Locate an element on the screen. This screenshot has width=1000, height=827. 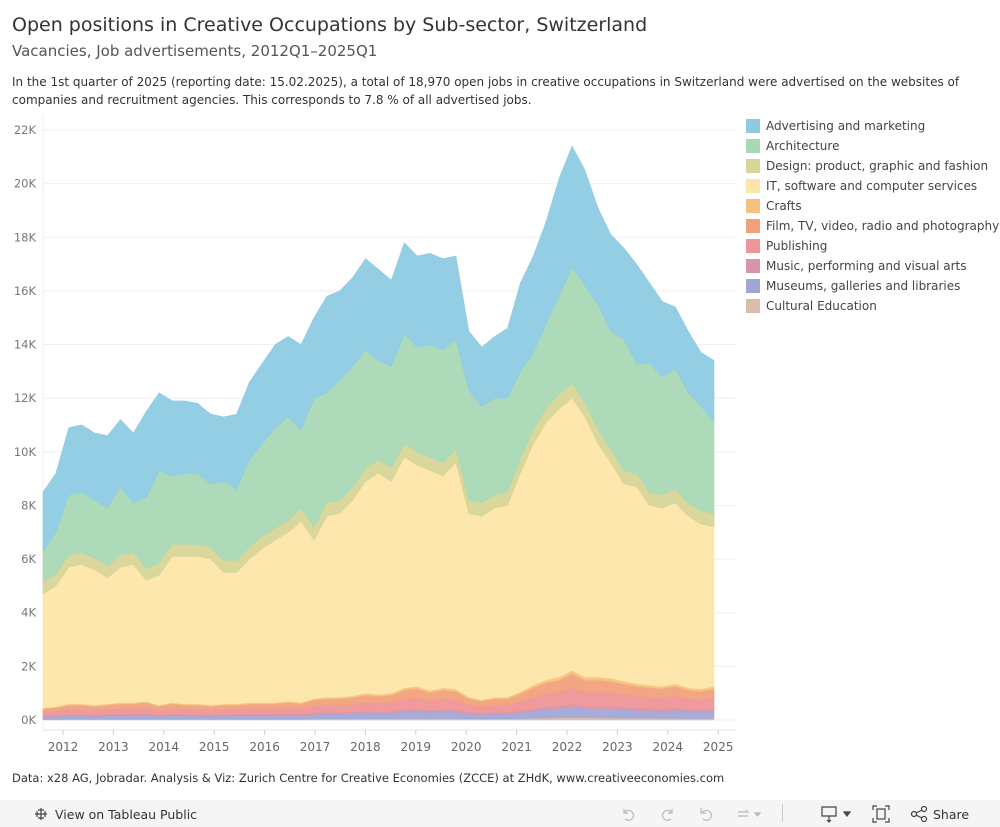
x-tick-label: 2013 is located at coordinates (113, 747).